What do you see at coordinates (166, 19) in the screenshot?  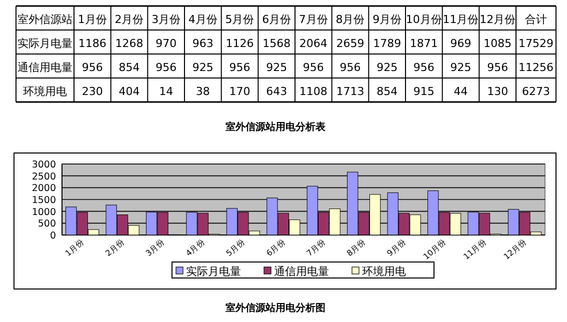 I see `category-label: 3月份` at bounding box center [166, 19].